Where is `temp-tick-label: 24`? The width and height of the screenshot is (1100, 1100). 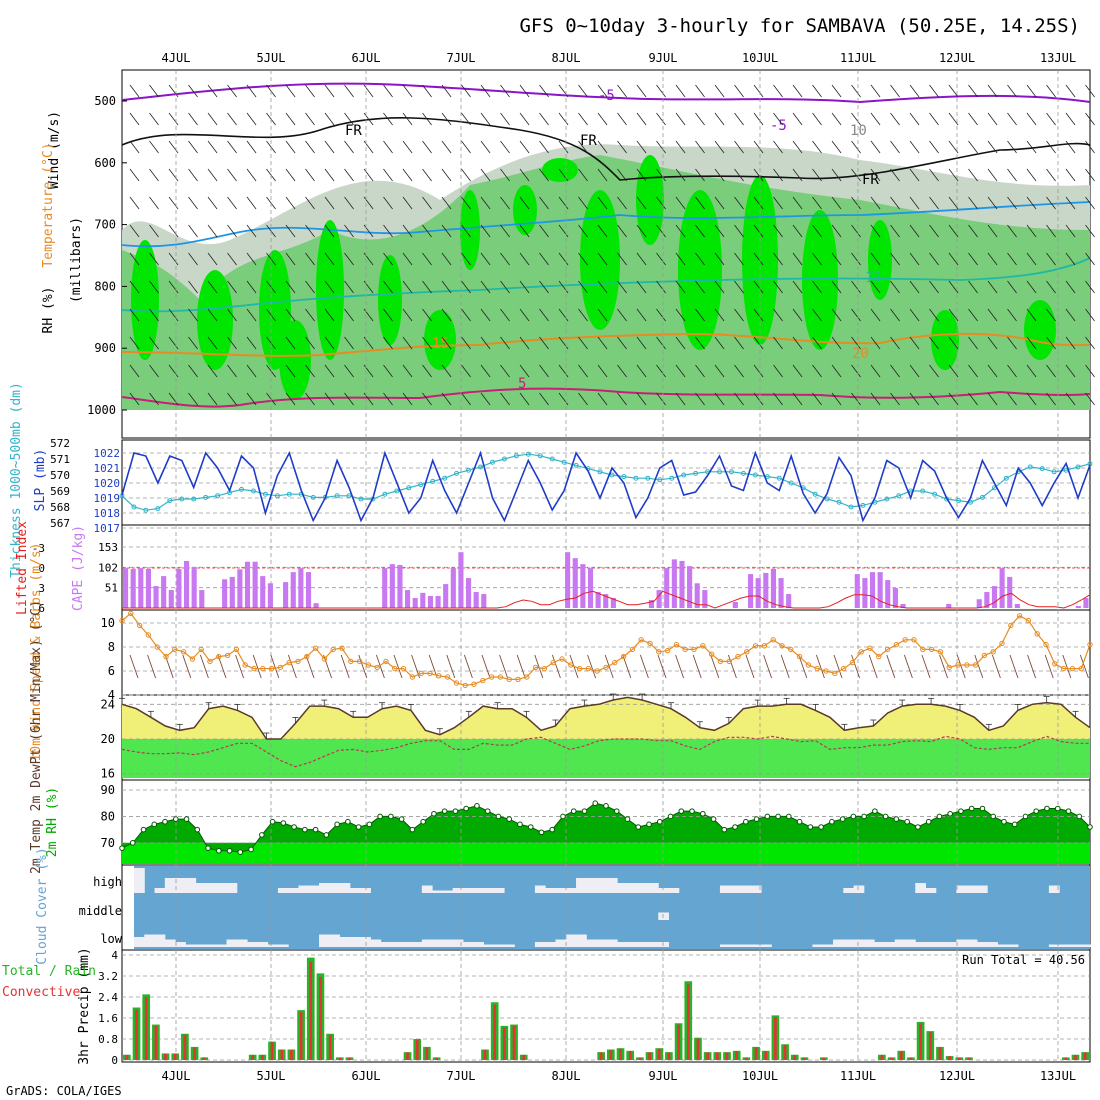 temp-tick-label: 24 is located at coordinates (108, 704).